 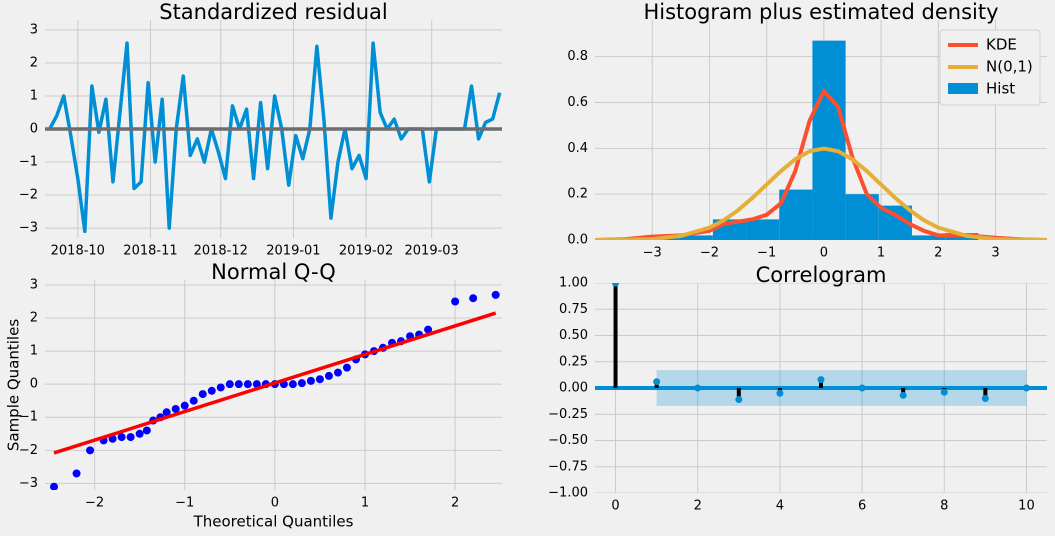 I want to click on panel-title: Correlogram, so click(x=821, y=275).